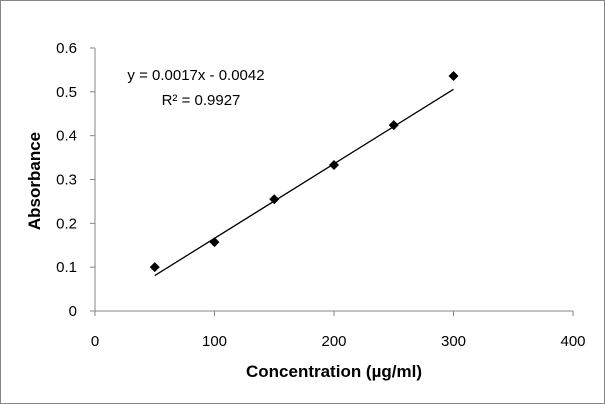 Image resolution: width=605 pixels, height=404 pixels. What do you see at coordinates (334, 371) in the screenshot?
I see `x-axis-title: Concentration (µg/ml)` at bounding box center [334, 371].